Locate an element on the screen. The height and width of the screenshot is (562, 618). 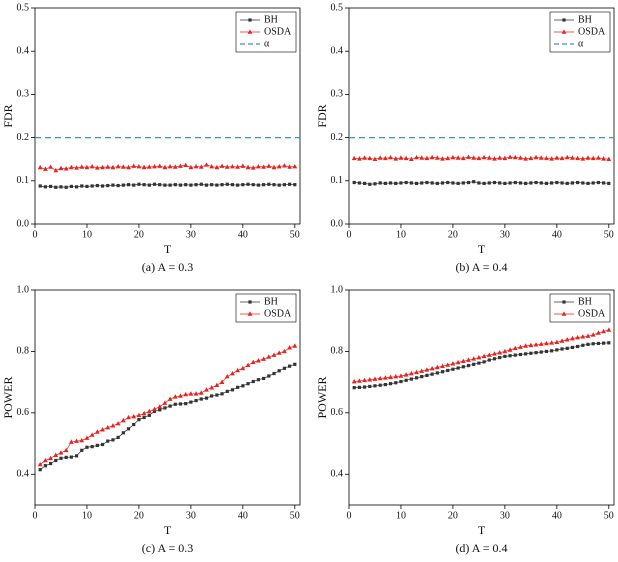
legend-label: α is located at coordinates (581, 43).